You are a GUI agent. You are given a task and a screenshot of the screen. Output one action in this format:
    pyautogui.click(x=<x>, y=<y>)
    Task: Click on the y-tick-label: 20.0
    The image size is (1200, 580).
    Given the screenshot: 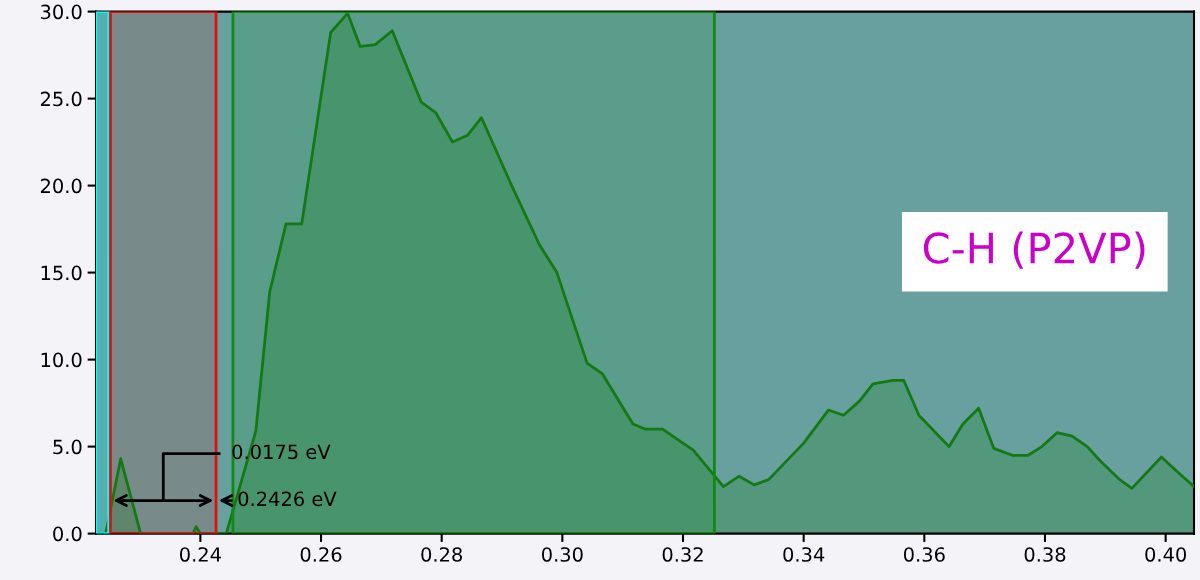 What is the action you would take?
    pyautogui.click(x=61, y=186)
    